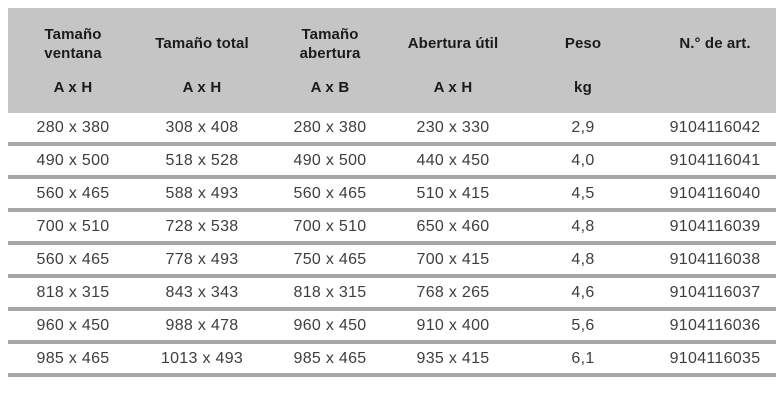  What do you see at coordinates (330, 87) in the screenshot?
I see `column-header-sublabel: A x B` at bounding box center [330, 87].